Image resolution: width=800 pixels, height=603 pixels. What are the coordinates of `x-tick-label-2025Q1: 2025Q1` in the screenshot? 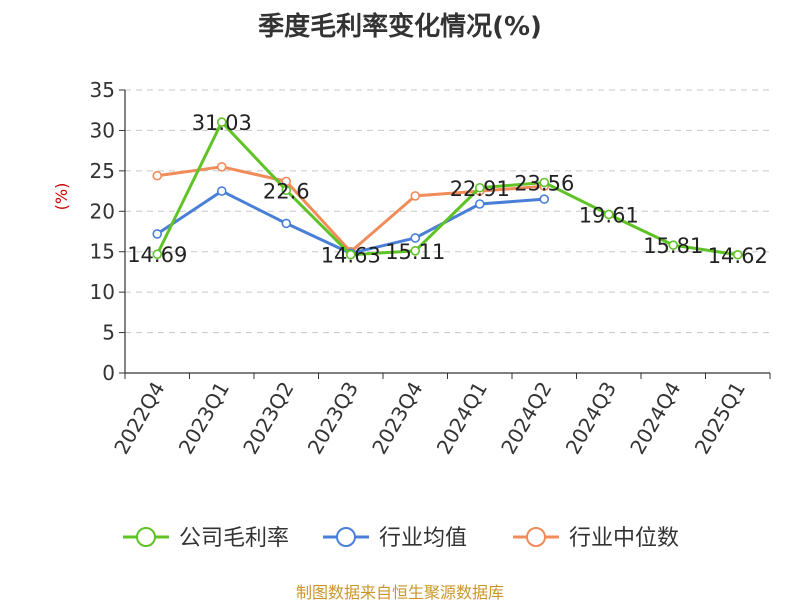 It's located at (720, 418).